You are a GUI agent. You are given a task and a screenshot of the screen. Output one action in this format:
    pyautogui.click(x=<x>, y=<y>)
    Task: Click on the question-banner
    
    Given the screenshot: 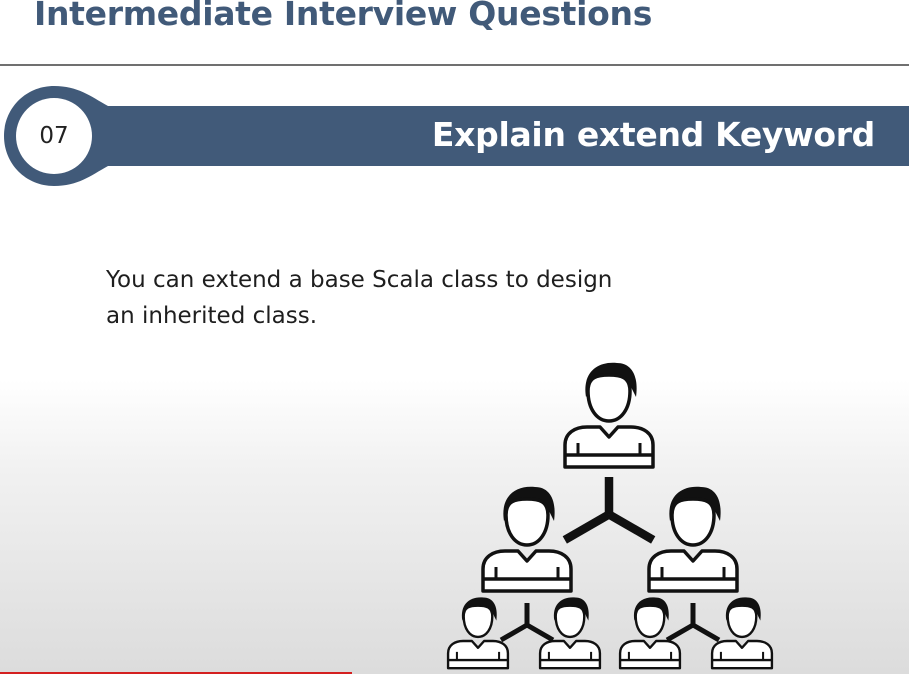 What is the action you would take?
    pyautogui.click(x=456, y=136)
    